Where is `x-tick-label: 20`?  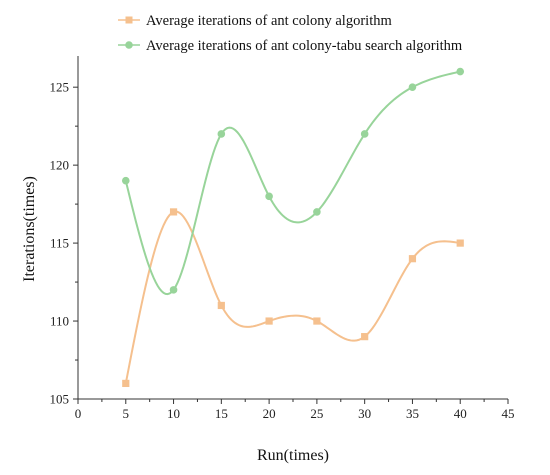 x-tick-label: 20 is located at coordinates (269, 413).